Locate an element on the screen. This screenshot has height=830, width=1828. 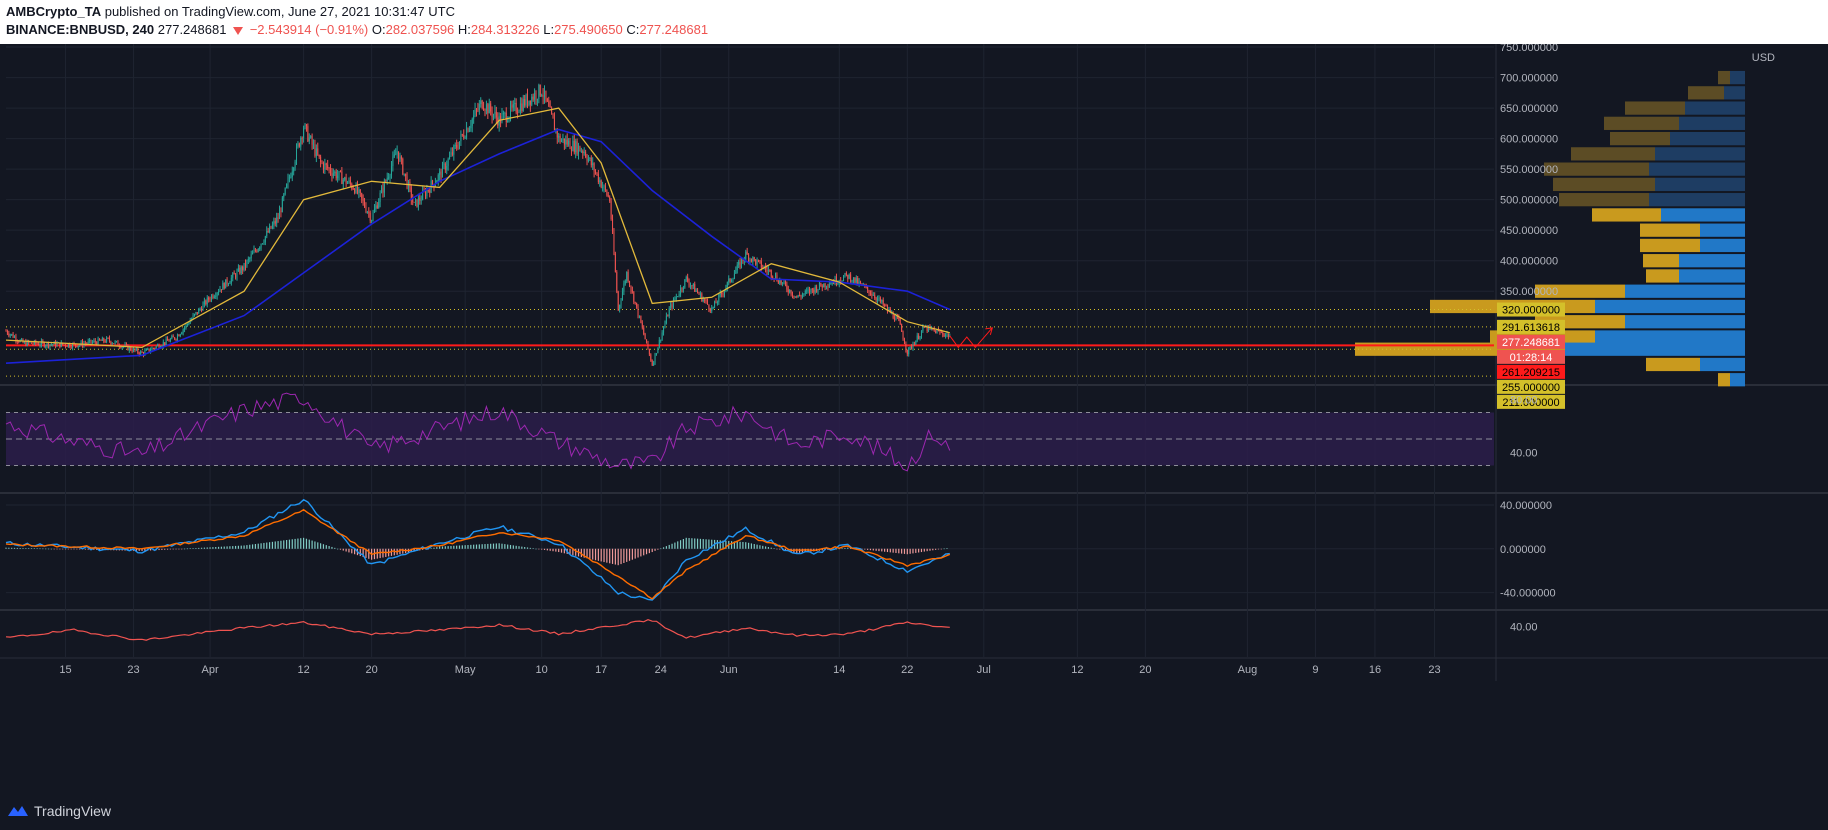
rsi-tick-label: 80.00 is located at coordinates (1524, 400).